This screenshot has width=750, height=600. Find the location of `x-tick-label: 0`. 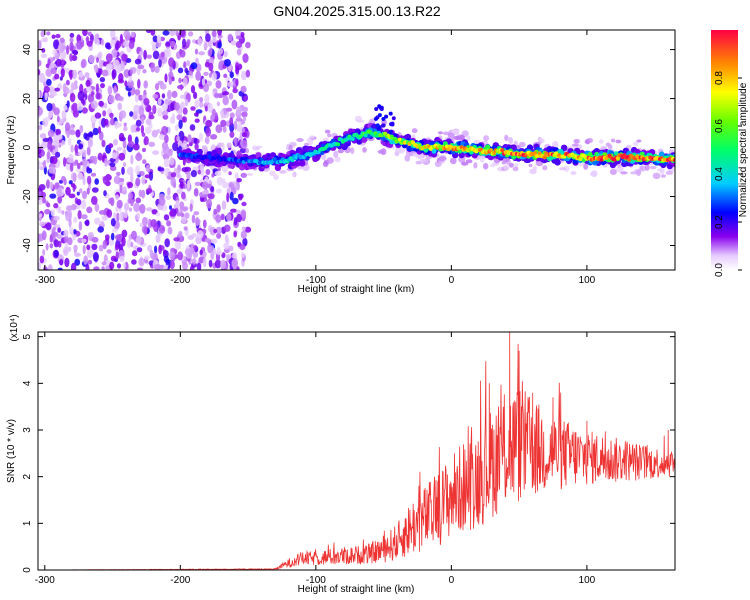

x-tick-label: 0 is located at coordinates (452, 280).